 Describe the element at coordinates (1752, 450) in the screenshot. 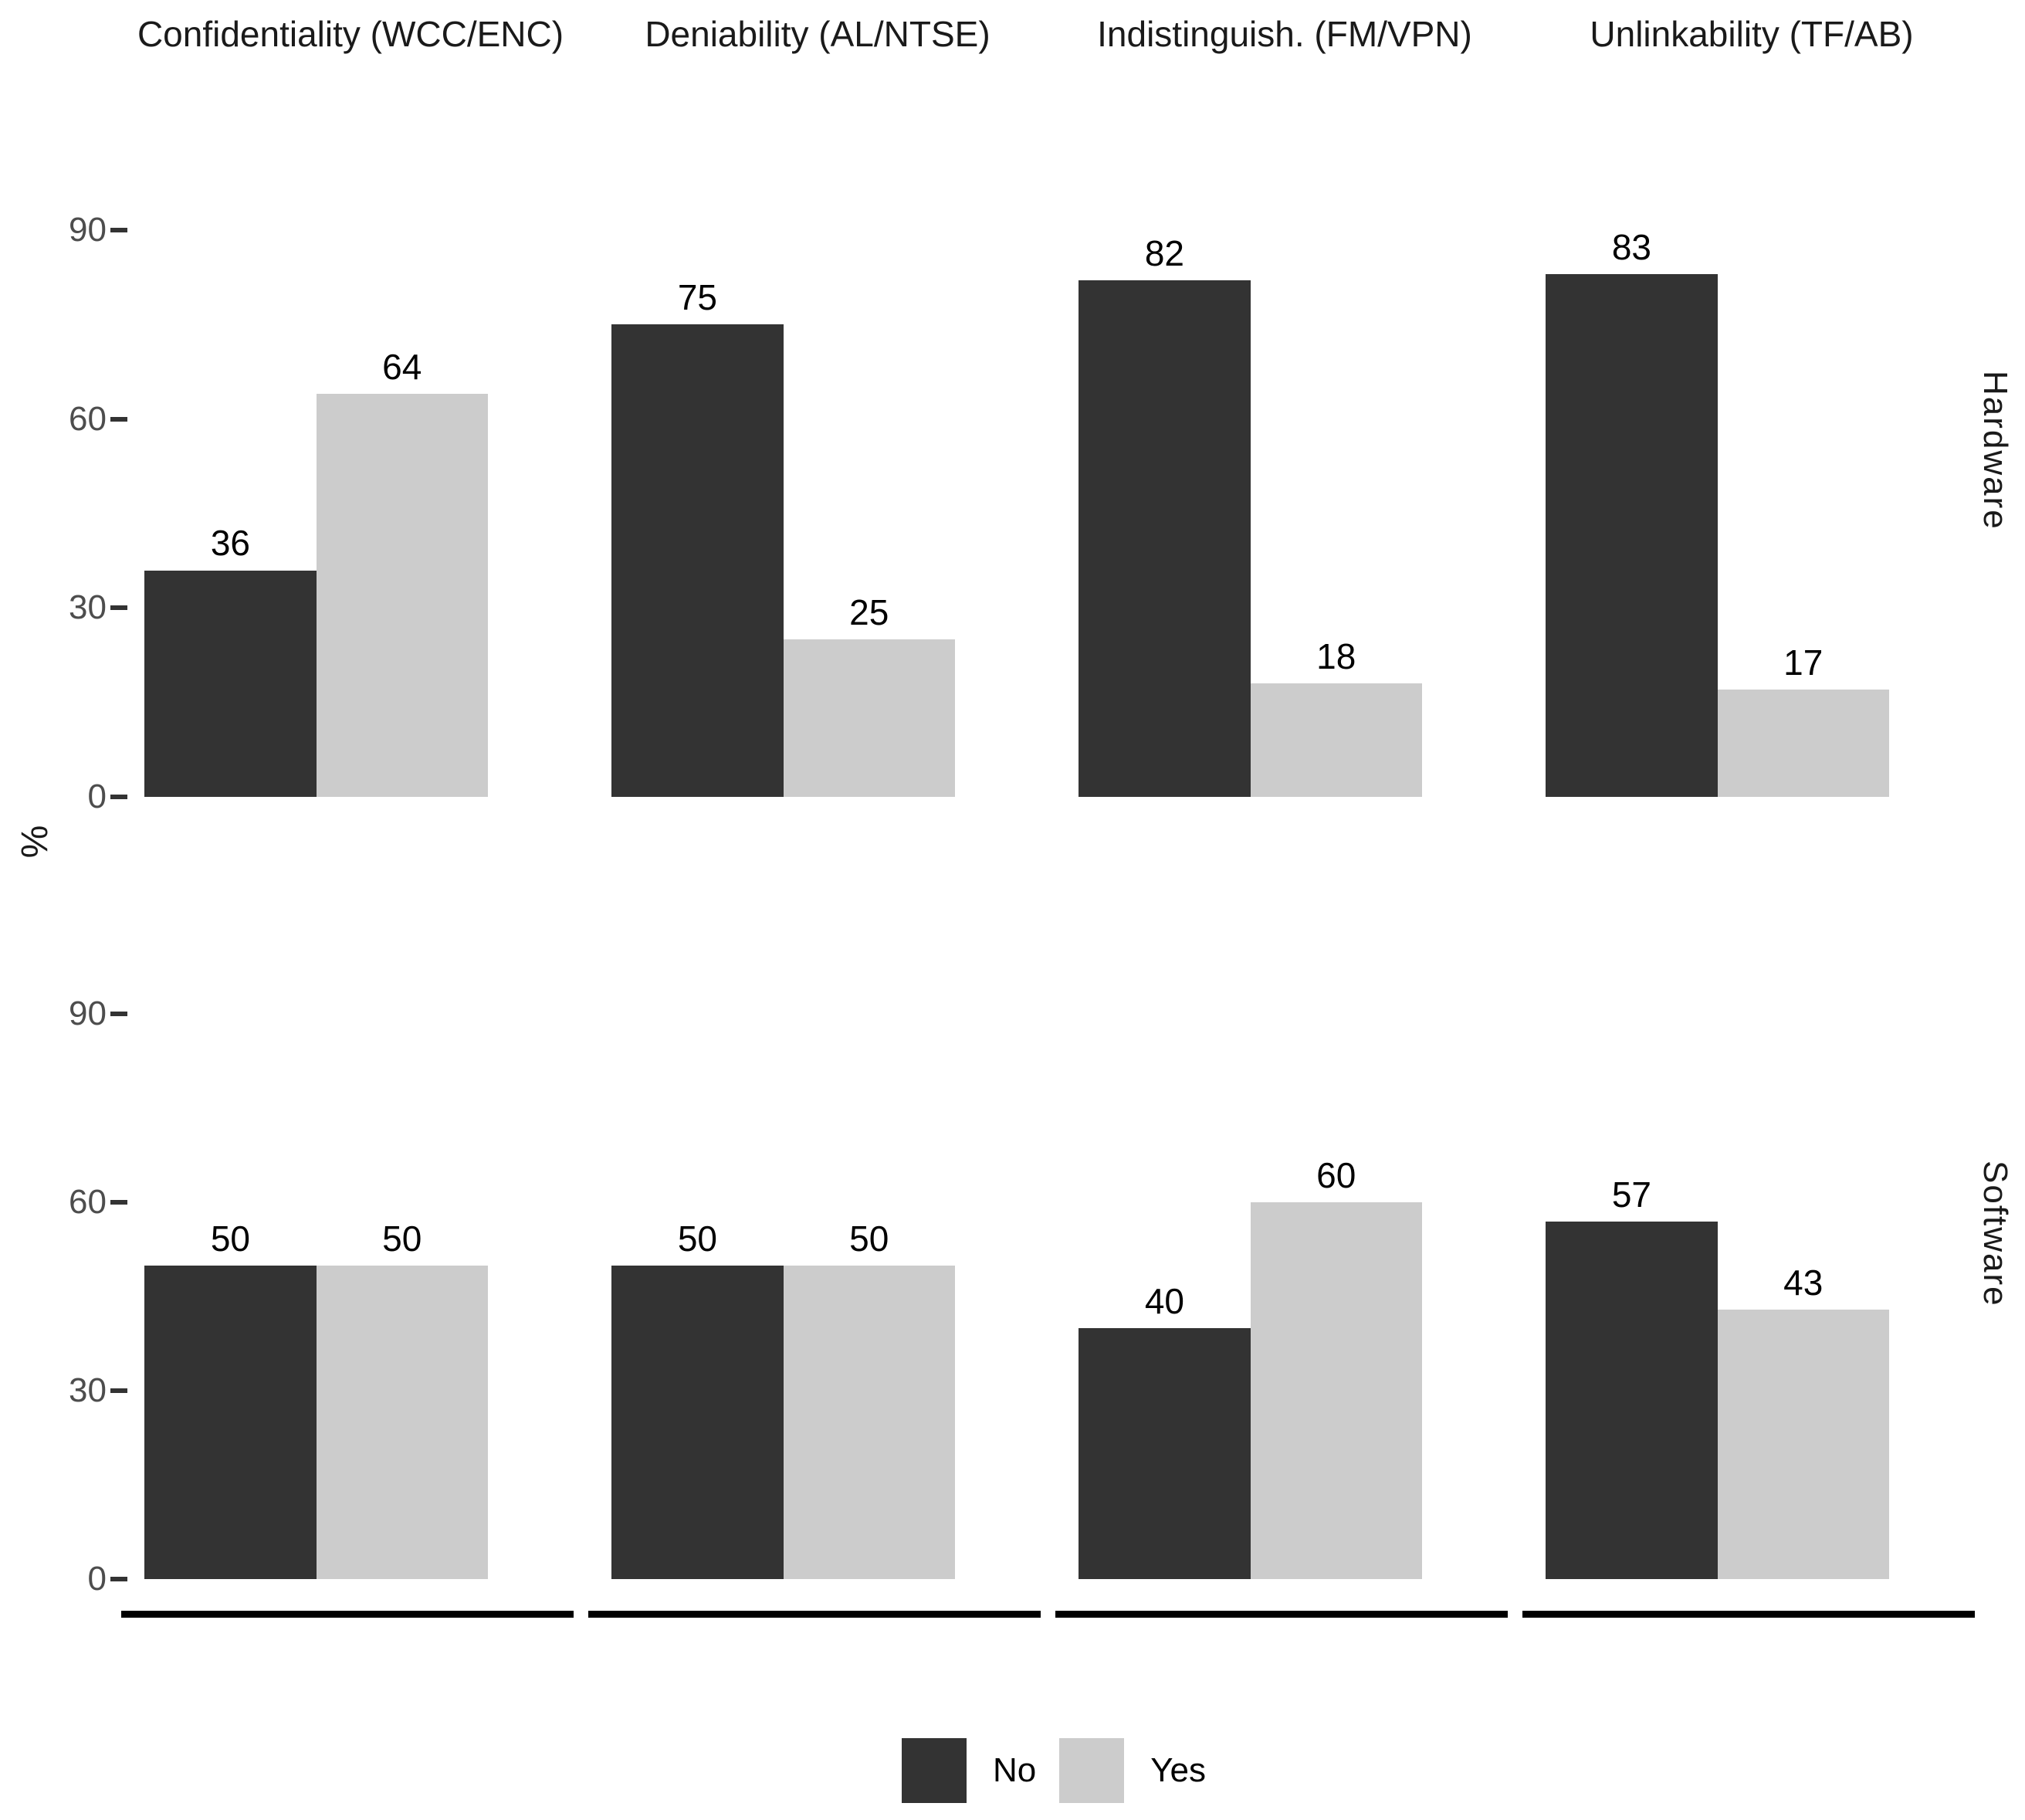

I see `facet-panel: 83 17` at that location.